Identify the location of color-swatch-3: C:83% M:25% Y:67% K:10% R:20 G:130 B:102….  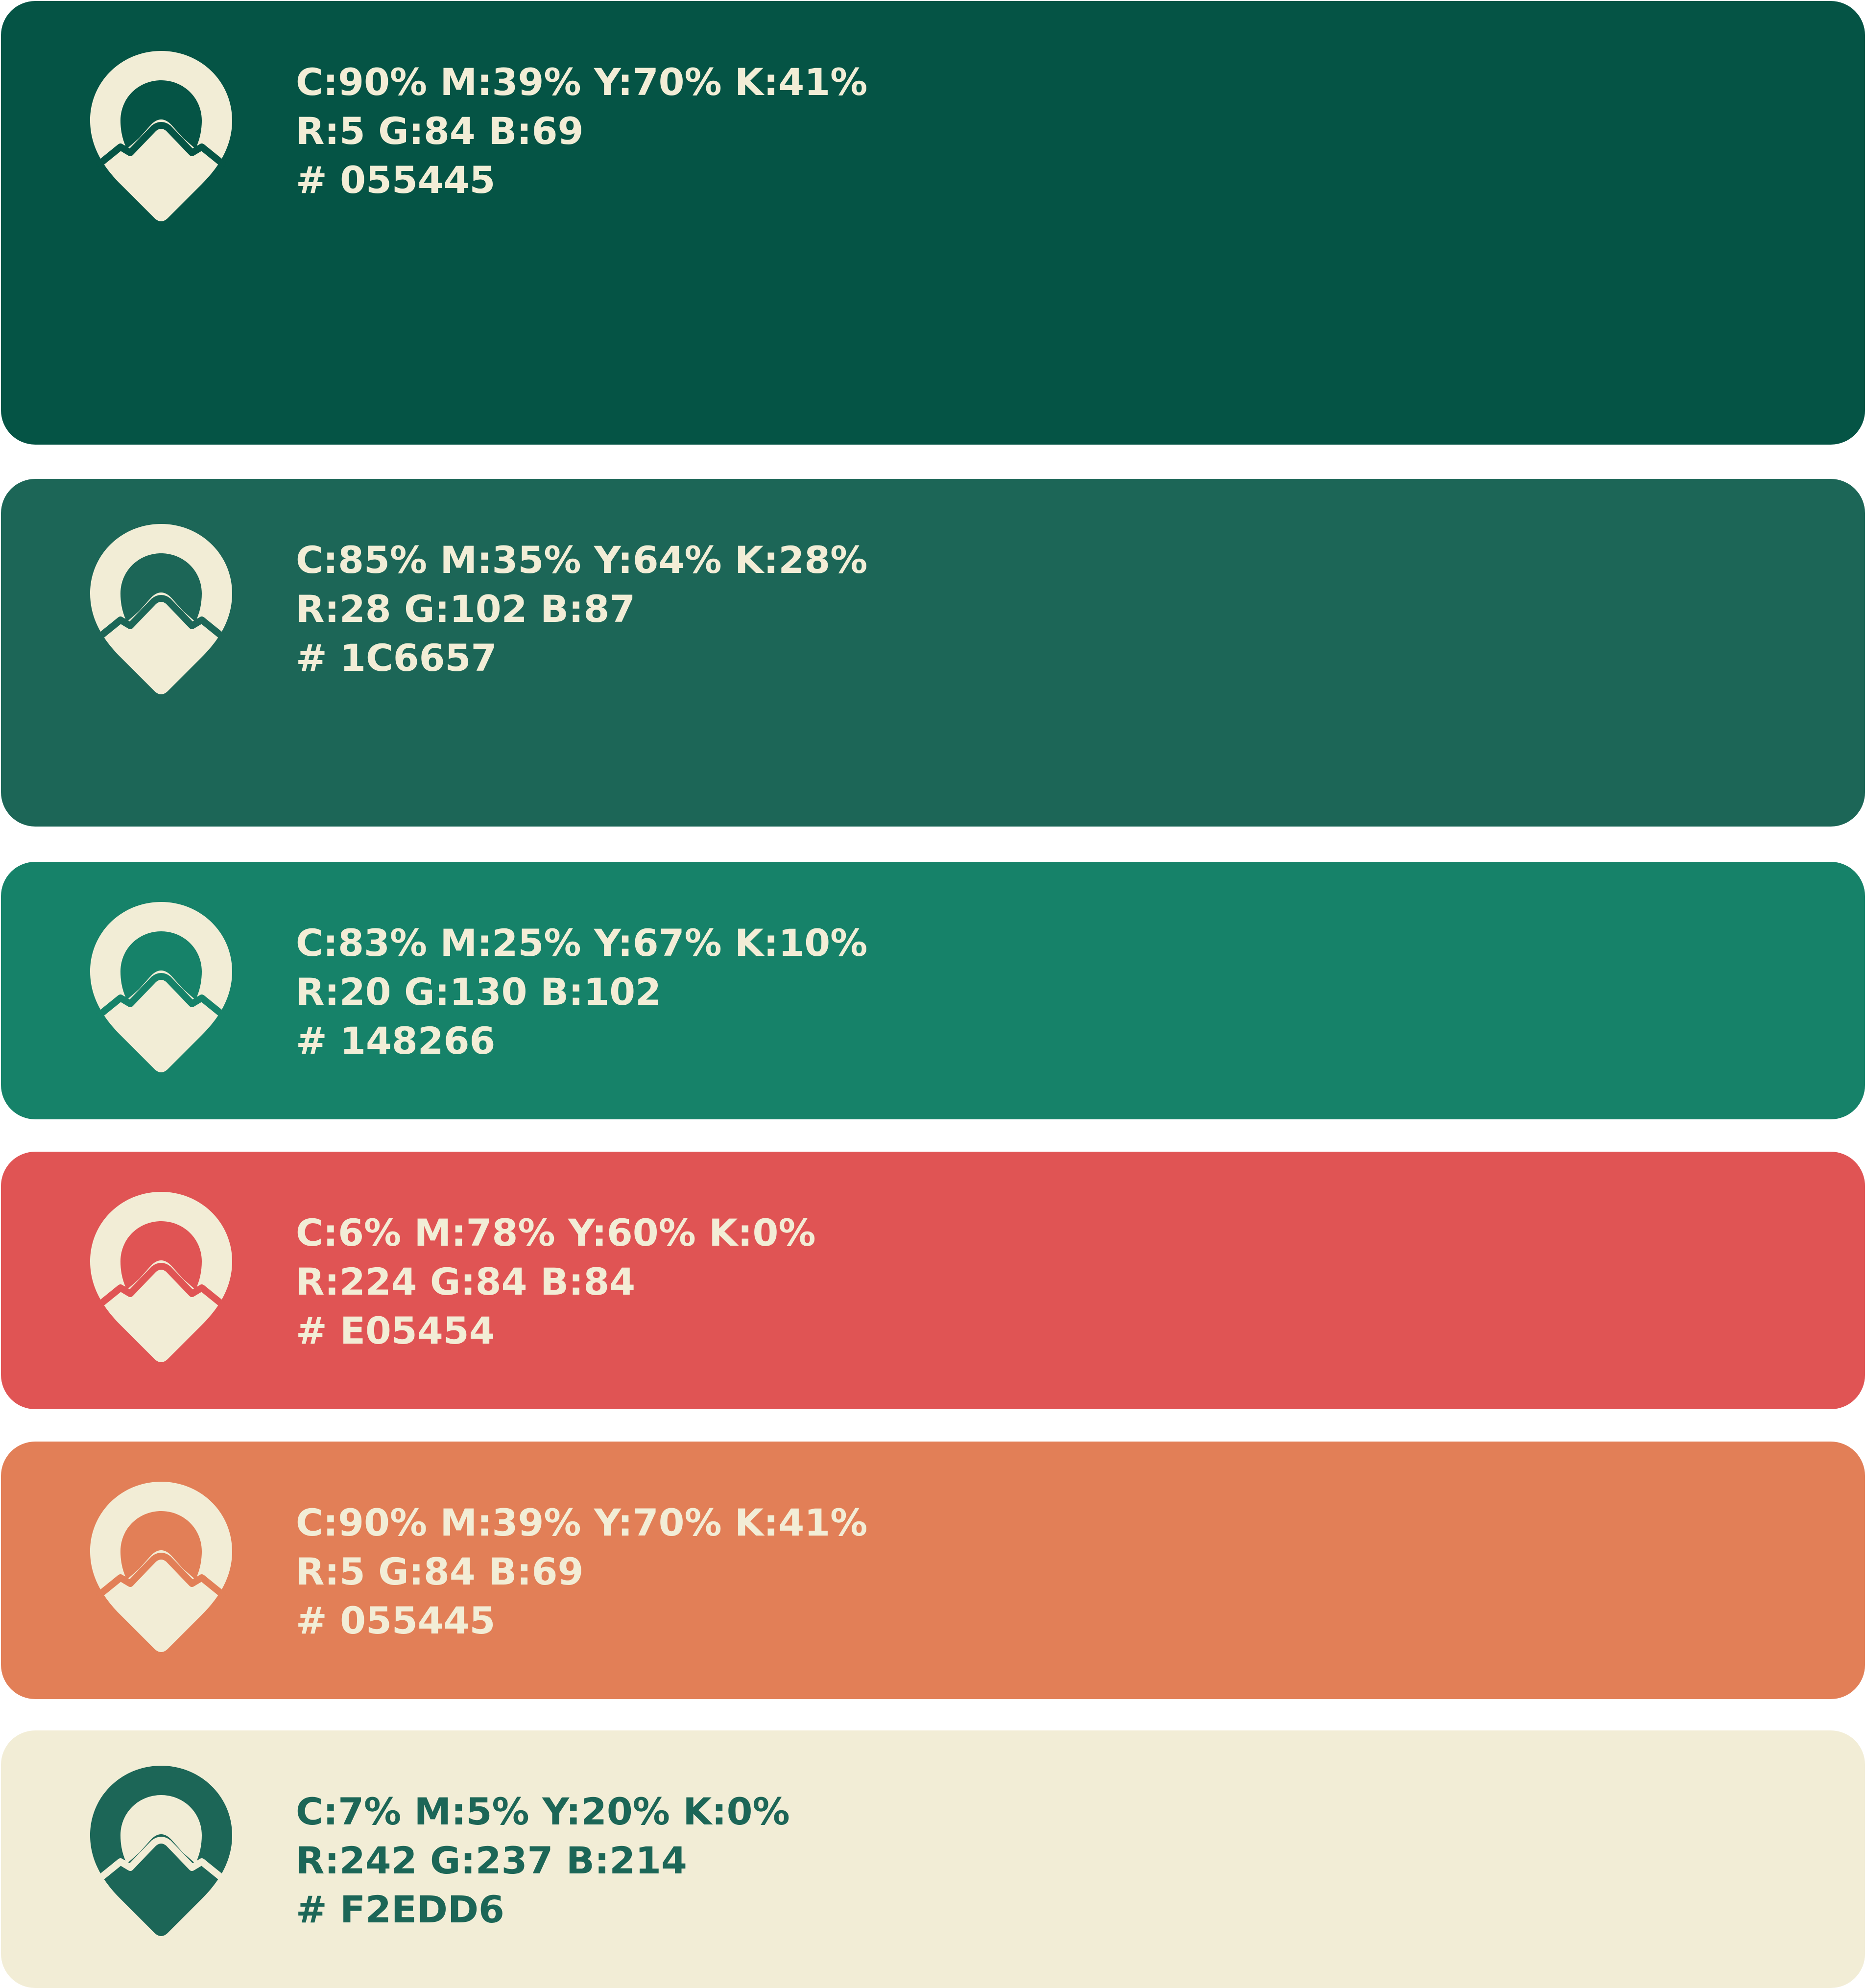
(933, 990).